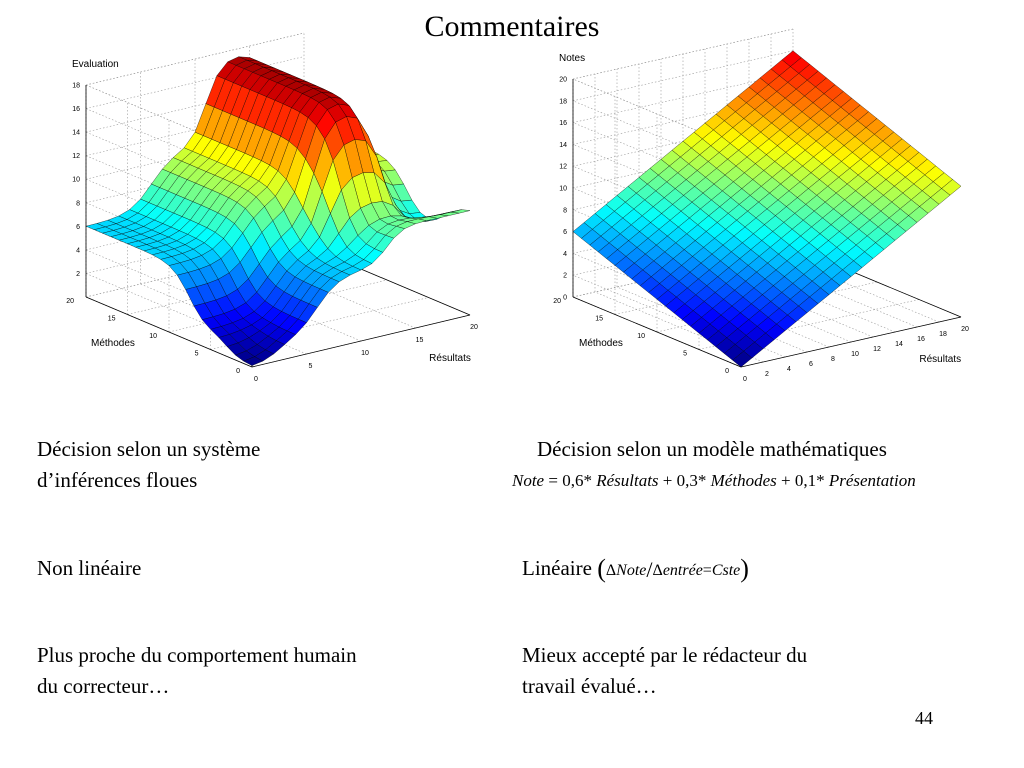 This screenshot has height=768, width=1024. I want to click on z-tick-label: 0, so click(565, 298).